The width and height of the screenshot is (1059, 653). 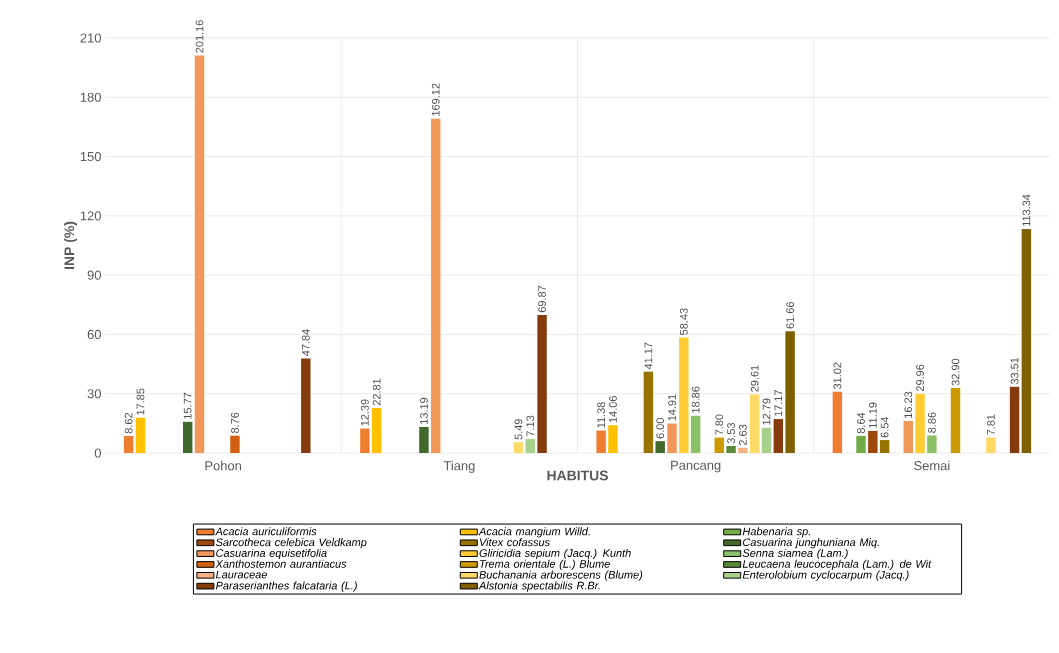 What do you see at coordinates (94, 334) in the screenshot?
I see `y-tick-label: 60` at bounding box center [94, 334].